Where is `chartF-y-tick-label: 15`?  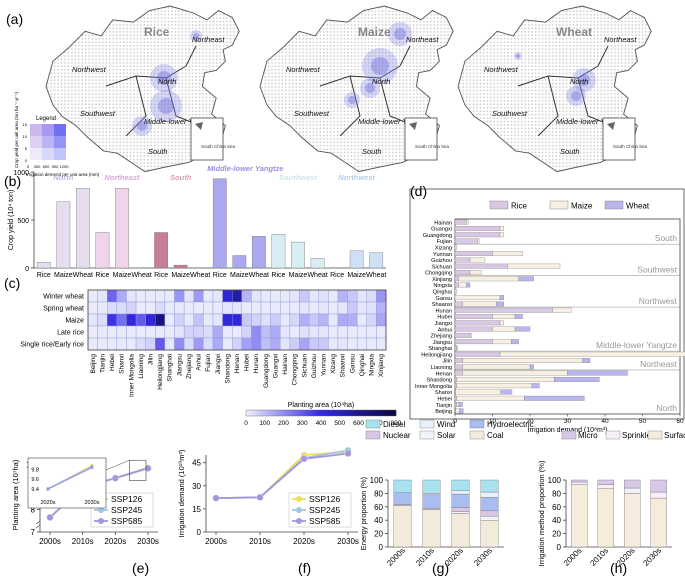
chartF-y-tick-label: 15 is located at coordinates (196, 509).